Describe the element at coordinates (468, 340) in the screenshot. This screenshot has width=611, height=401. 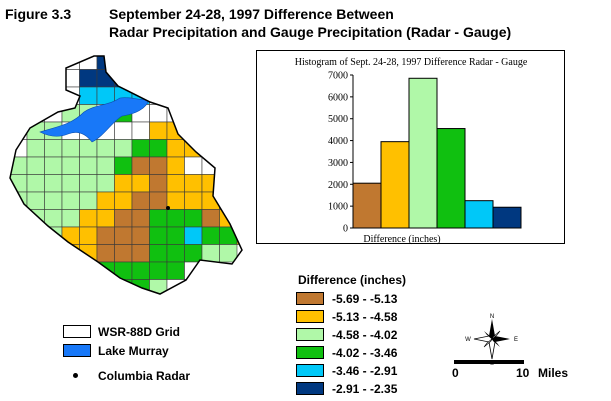
I see `compass-w: W` at that location.